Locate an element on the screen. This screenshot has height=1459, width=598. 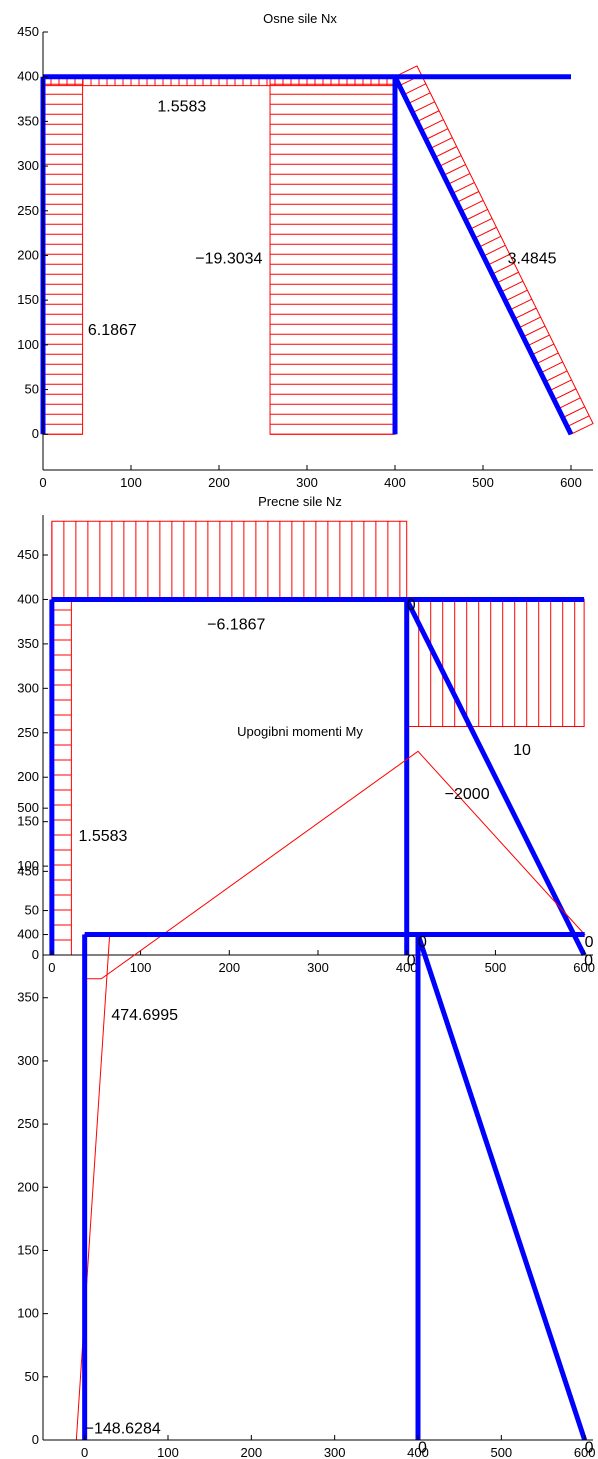
chart-title: Precne sile Nz is located at coordinates (300, 501).